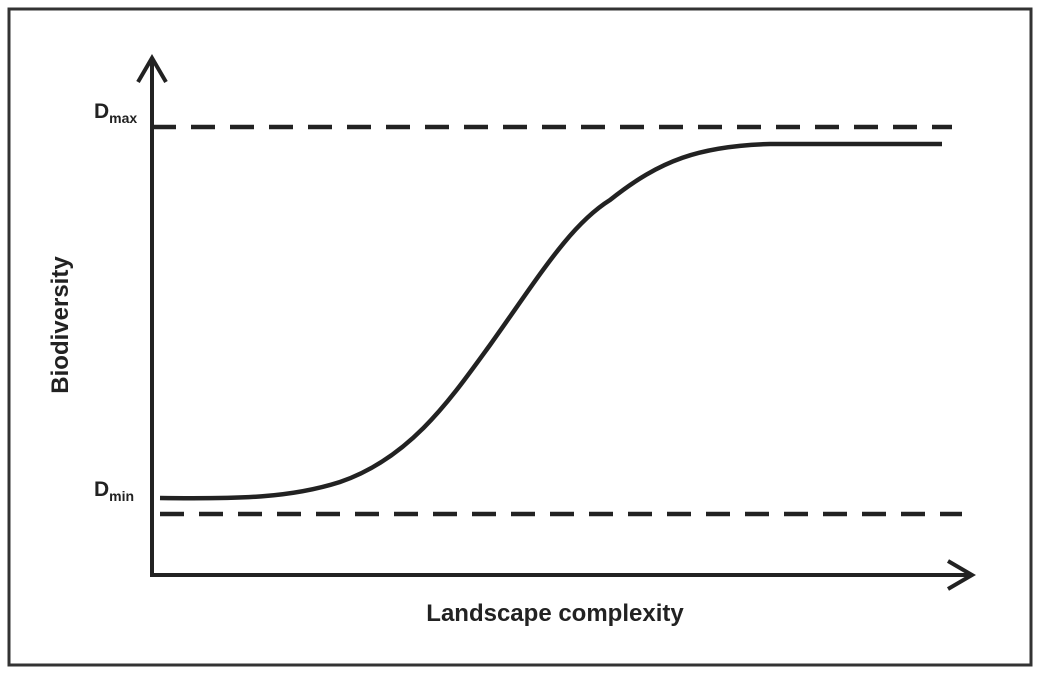  Describe the element at coordinates (961, 575) in the screenshot. I see `x-axis-arrow` at that location.